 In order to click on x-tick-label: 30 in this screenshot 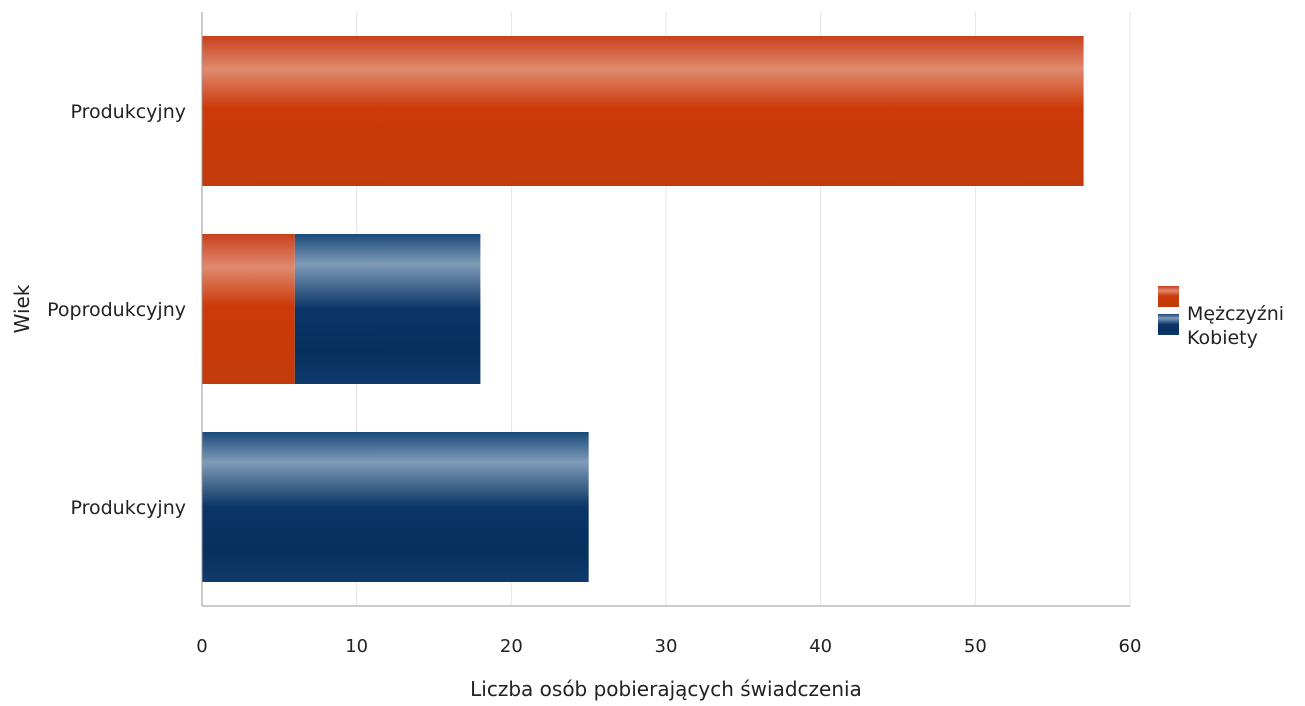, I will do `click(666, 646)`.